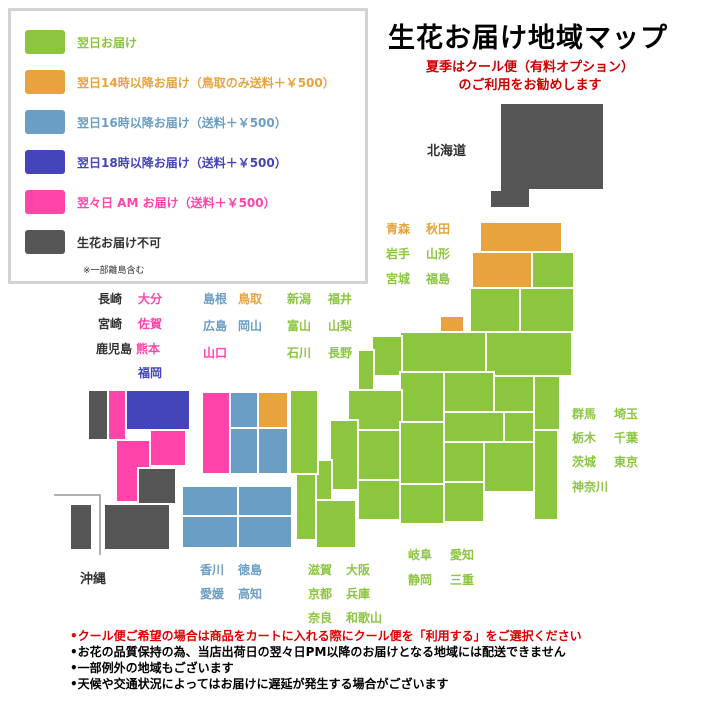 This screenshot has height=701, width=701. I want to click on fukushima-block, so click(529, 354).